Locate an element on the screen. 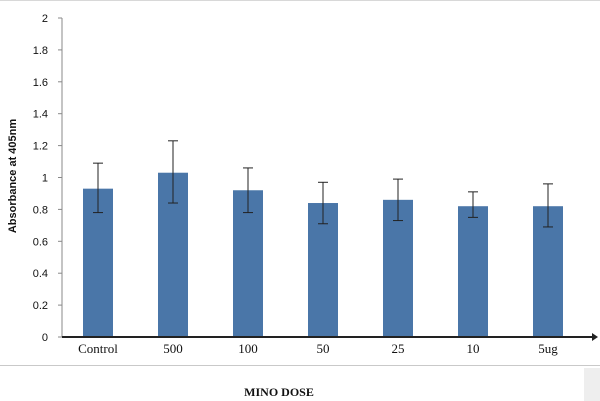 The image size is (600, 401). x-tick-labels: Control 500 100 50 25 10 5ug is located at coordinates (318, 348).